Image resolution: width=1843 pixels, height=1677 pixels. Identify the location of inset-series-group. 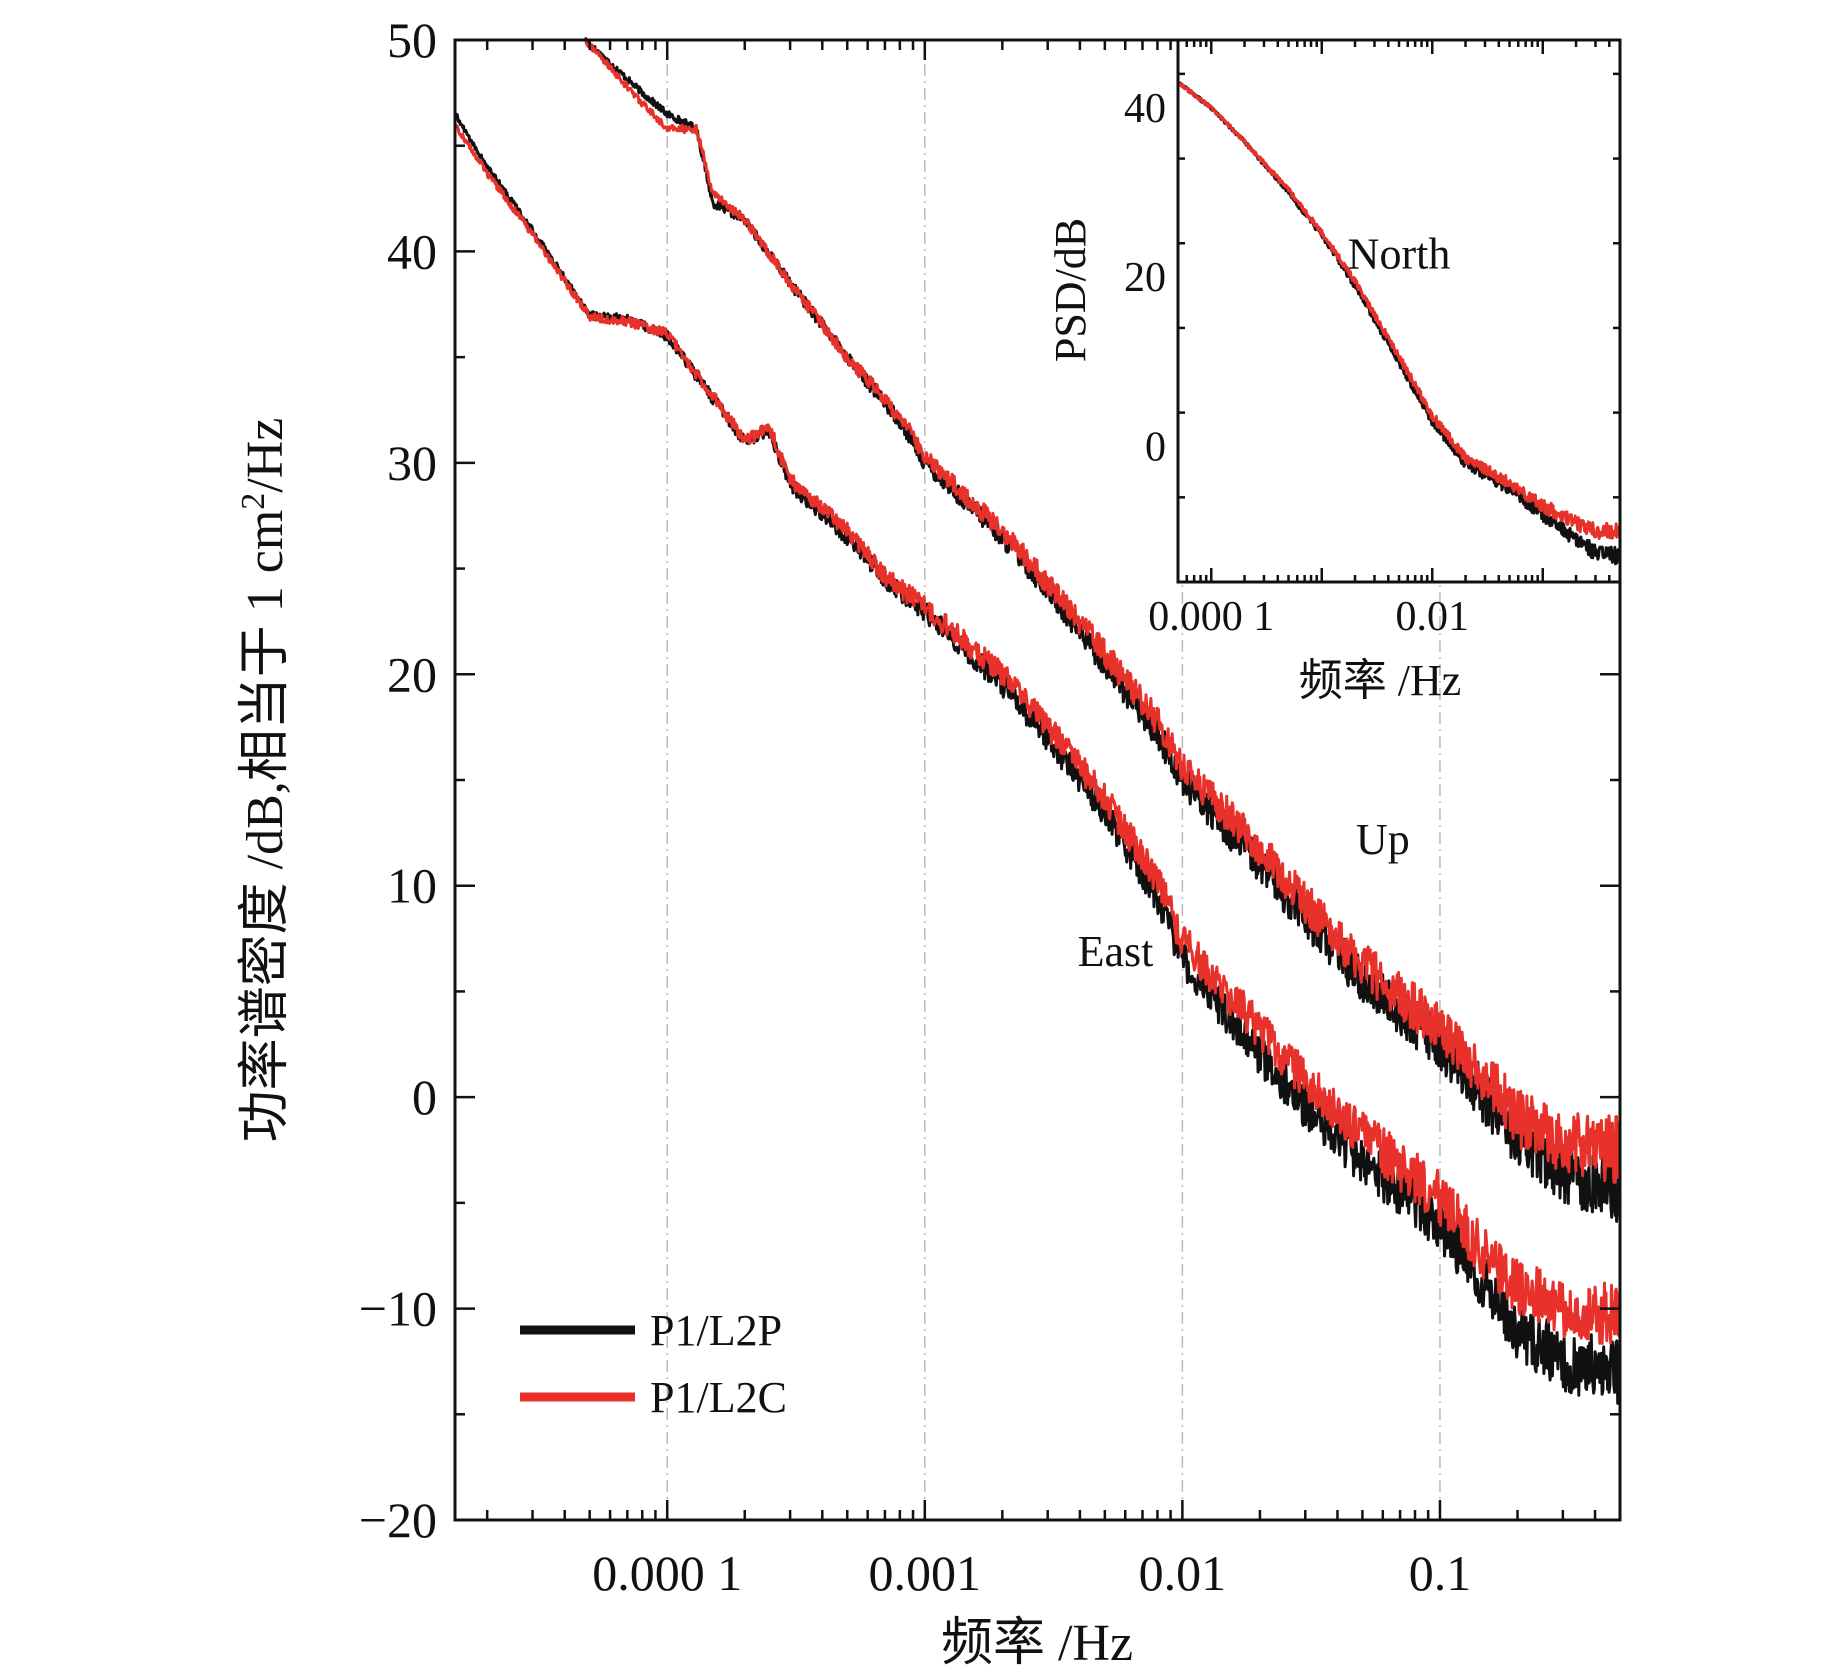
(1399, 323).